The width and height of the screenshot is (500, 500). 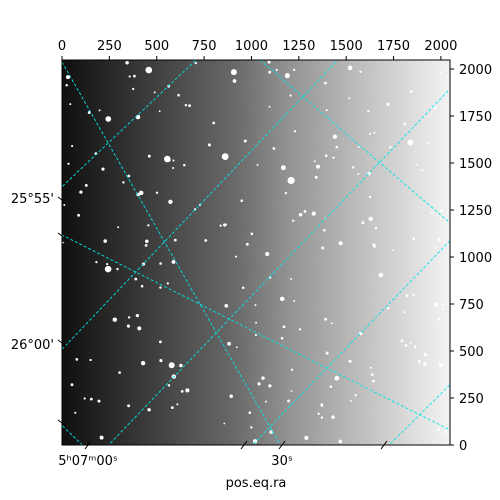 What do you see at coordinates (475, 258) in the screenshot?
I see `right-tick-label: 1000` at bounding box center [475, 258].